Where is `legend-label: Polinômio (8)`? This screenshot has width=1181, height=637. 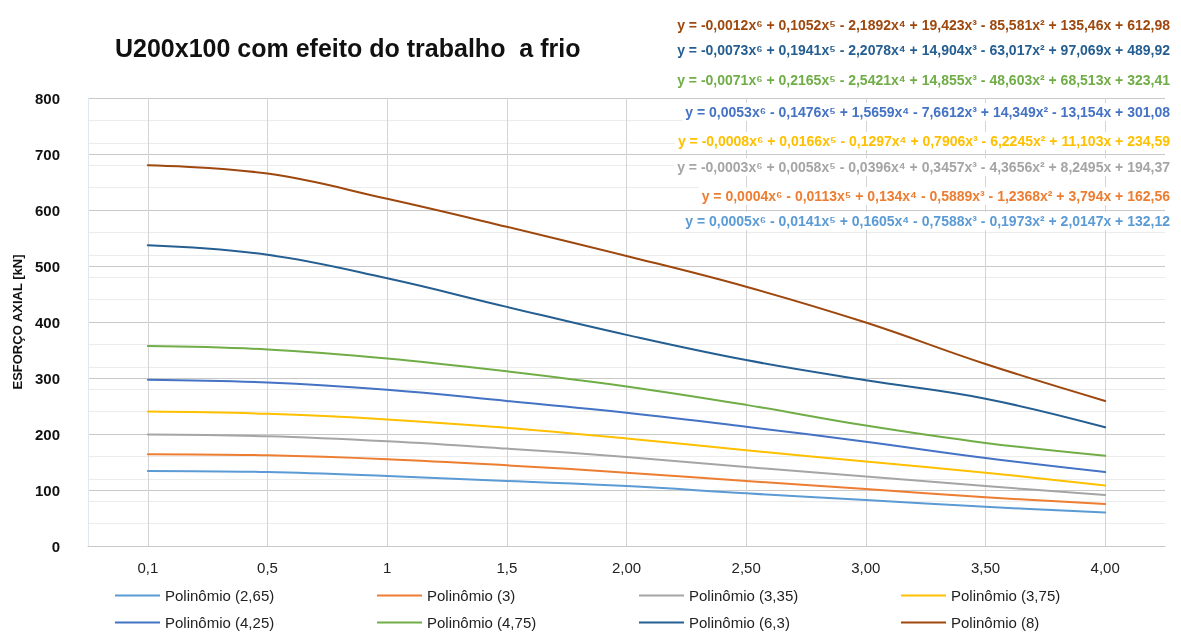 legend-label: Polinômio (8) is located at coordinates (995, 622).